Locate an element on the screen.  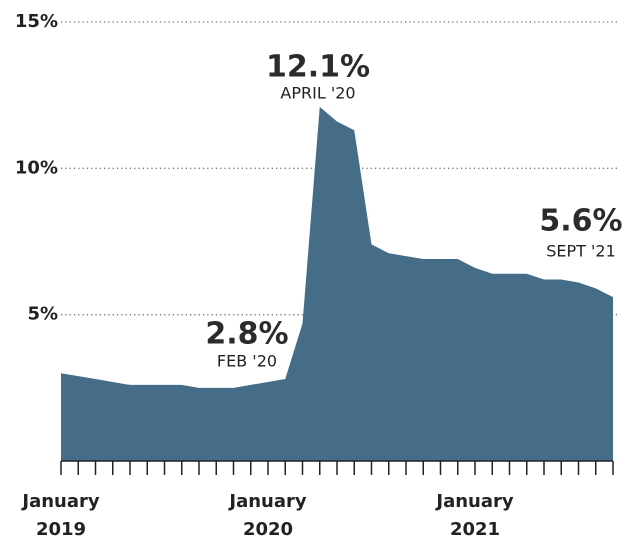
annotation-value: 5.6% is located at coordinates (580, 221).